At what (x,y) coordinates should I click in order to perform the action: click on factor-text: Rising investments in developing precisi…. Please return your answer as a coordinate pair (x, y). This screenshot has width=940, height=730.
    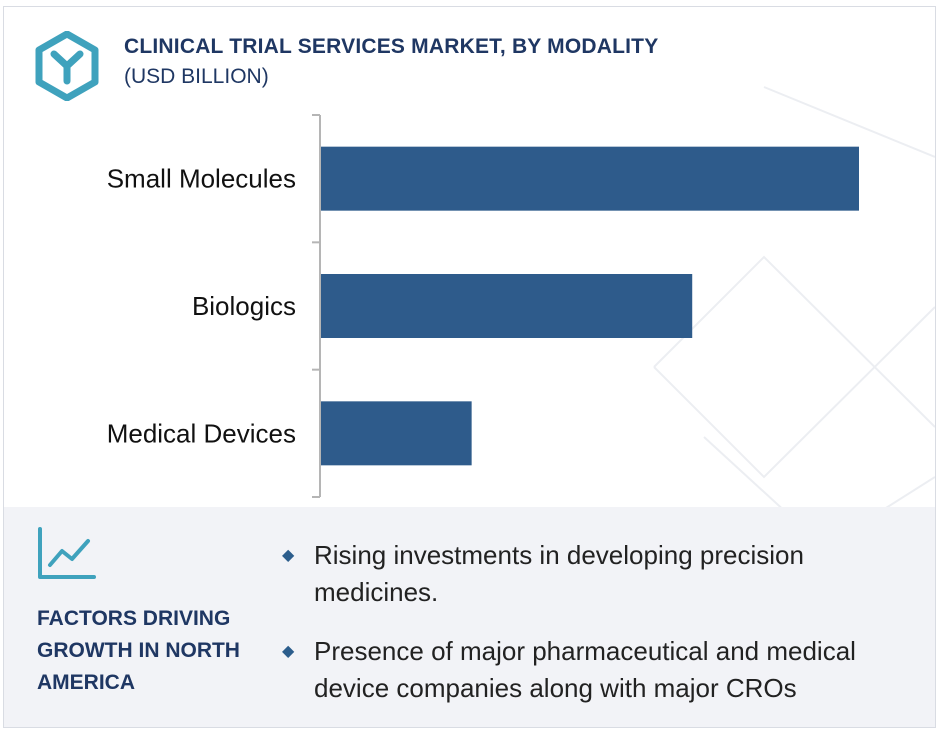
    Looking at the image, I should click on (559, 573).